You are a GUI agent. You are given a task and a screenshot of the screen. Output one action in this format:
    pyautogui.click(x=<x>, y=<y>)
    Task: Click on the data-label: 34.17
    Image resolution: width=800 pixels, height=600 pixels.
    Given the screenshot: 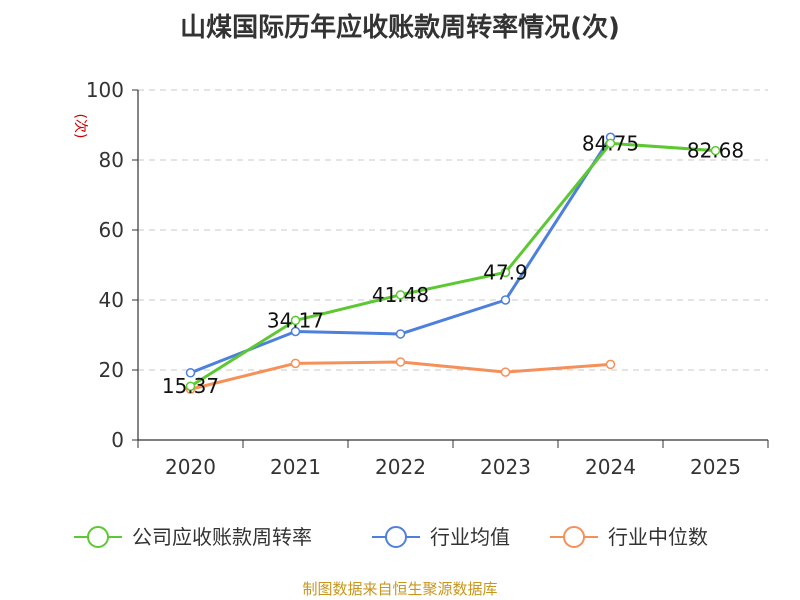 What is the action you would take?
    pyautogui.click(x=295, y=320)
    